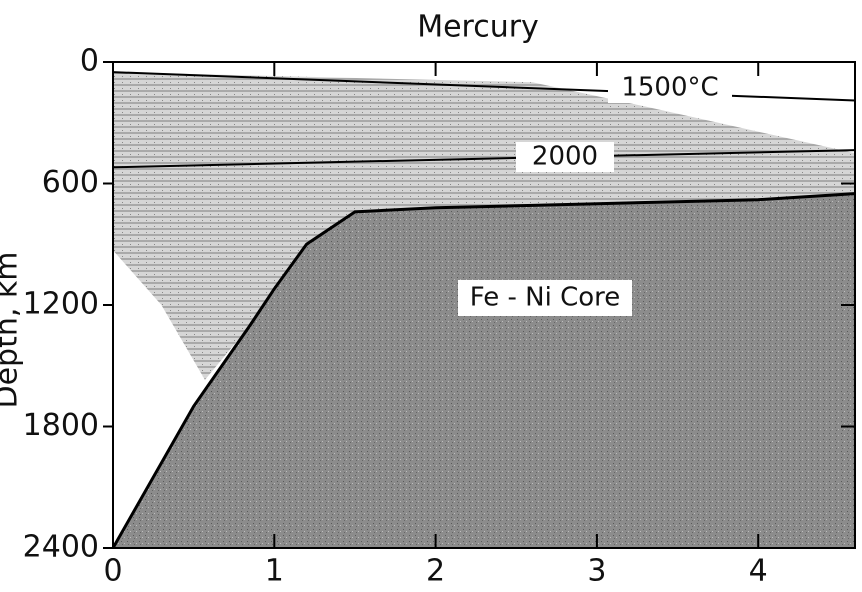 This screenshot has height=592, width=862. I want to click on y-tick-label: 2400, so click(61, 547).